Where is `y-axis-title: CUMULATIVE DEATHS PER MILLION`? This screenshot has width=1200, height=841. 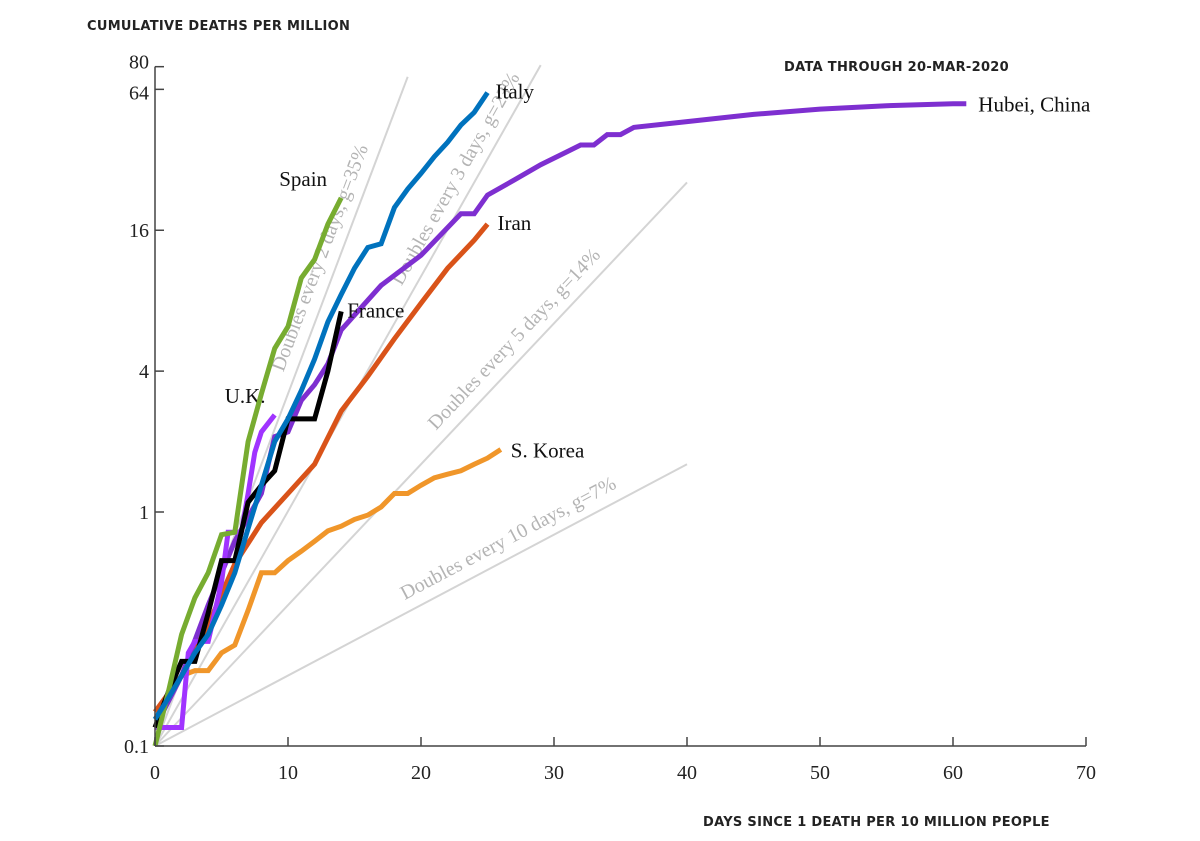
y-axis-title: CUMULATIVE DEATHS PER MILLION is located at coordinates (219, 26).